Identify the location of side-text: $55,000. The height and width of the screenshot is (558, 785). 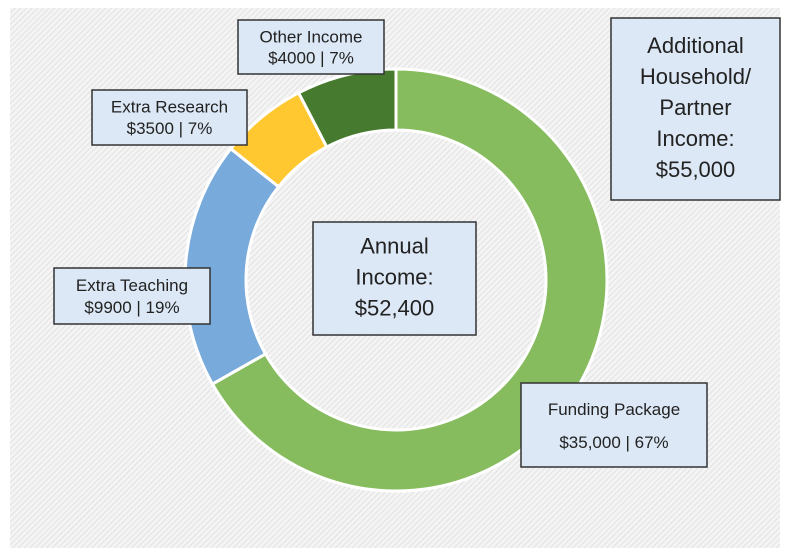
(696, 169).